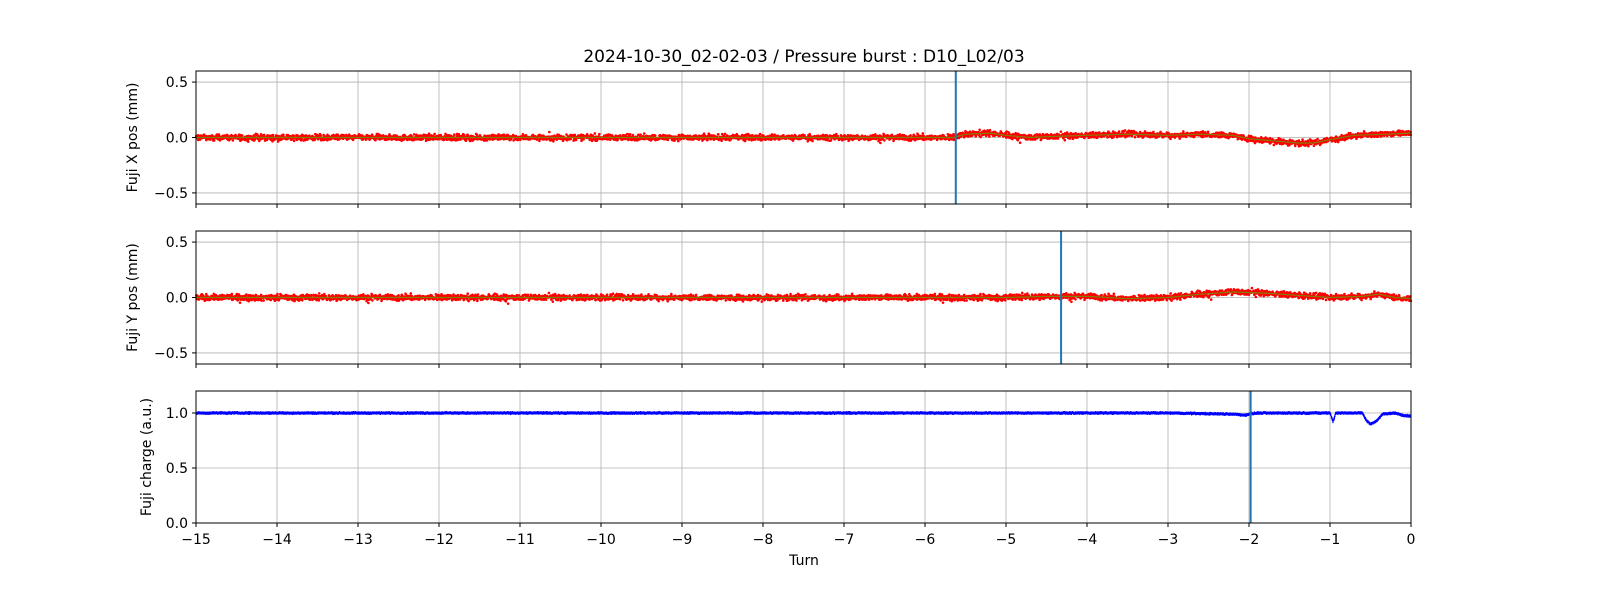 This screenshot has height=600, width=1600. Describe the element at coordinates (177, 139) in the screenshot. I see `y-tick-label: 0.0` at that location.